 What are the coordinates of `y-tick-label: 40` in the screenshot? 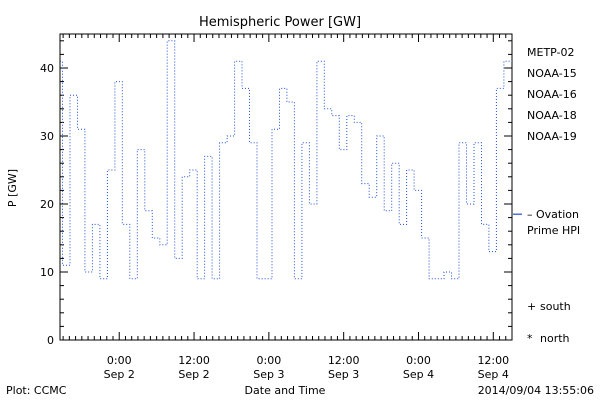 It's located at (47, 68).